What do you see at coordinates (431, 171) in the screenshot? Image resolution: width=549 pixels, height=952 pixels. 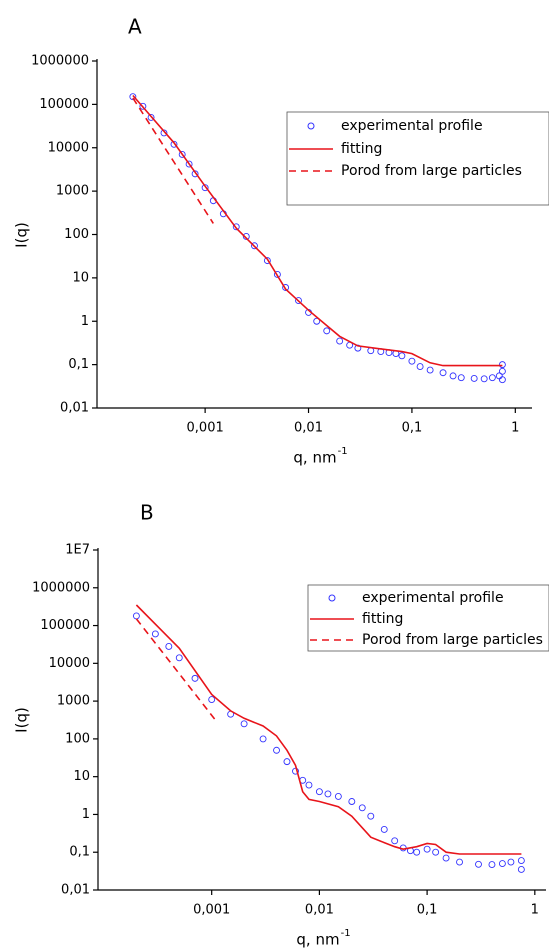 I see `legend-label: Porod from large particles` at bounding box center [431, 171].